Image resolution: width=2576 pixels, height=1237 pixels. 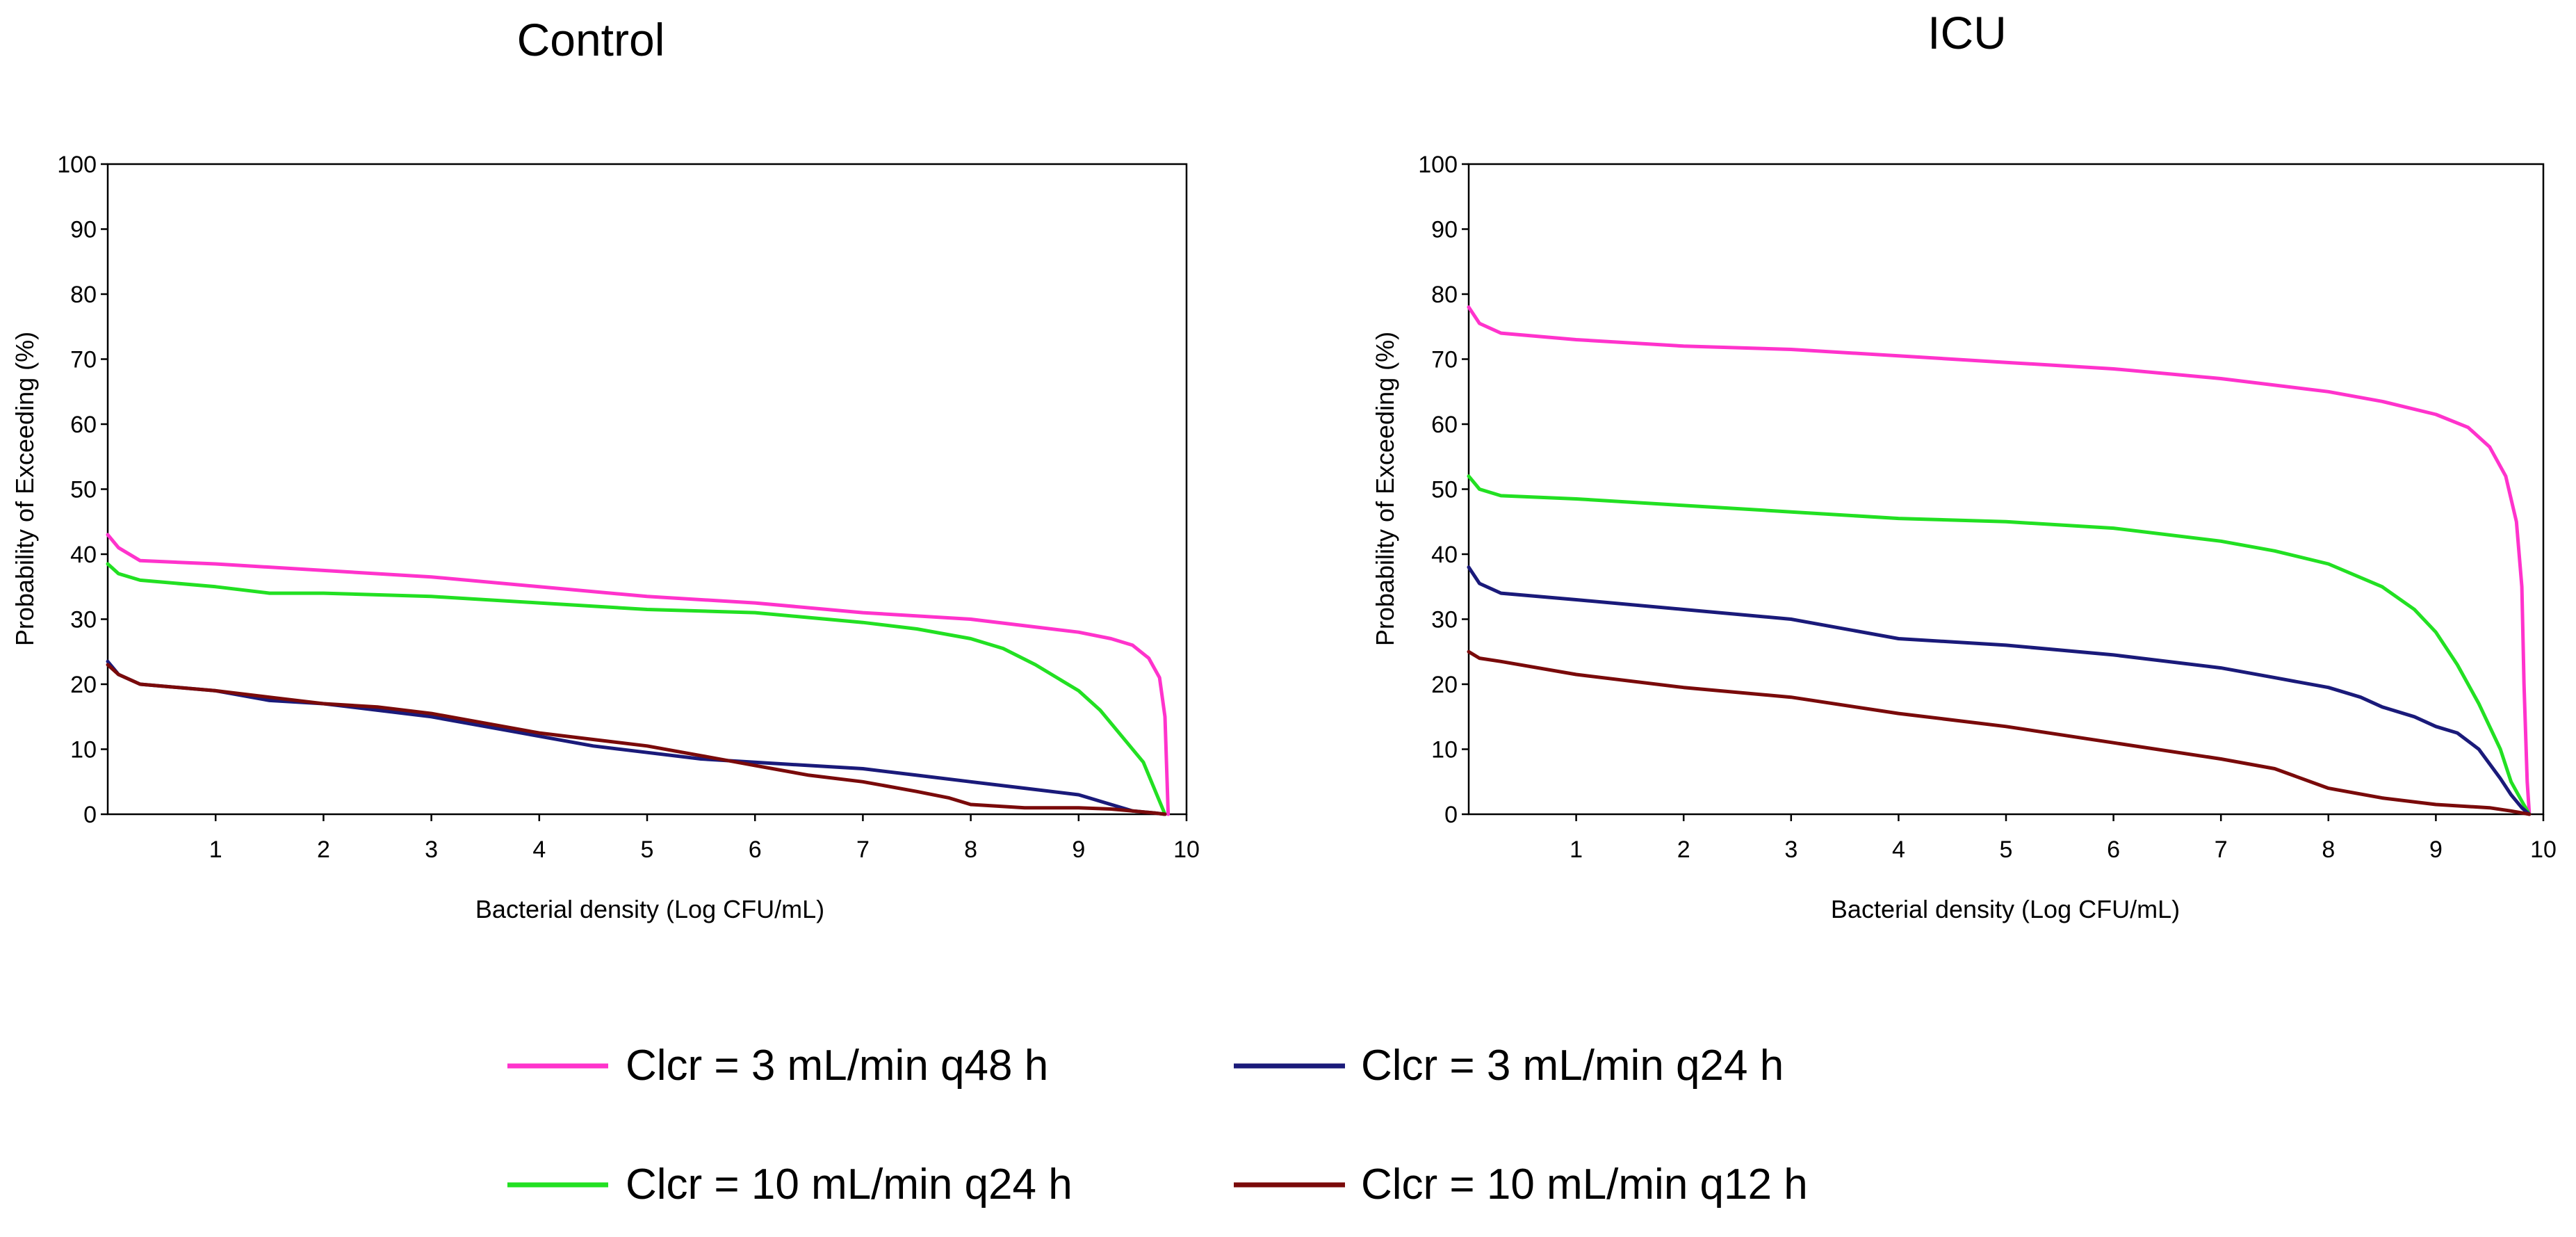 I want to click on icu-chart-title: ICU, so click(x=1967, y=32).